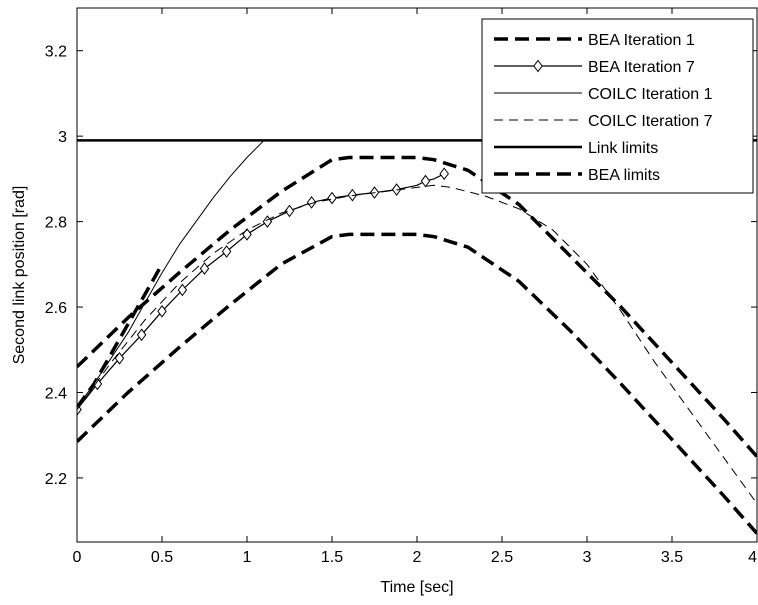  Describe the element at coordinates (624, 175) in the screenshot. I see `legend-label: BEA limits` at that location.